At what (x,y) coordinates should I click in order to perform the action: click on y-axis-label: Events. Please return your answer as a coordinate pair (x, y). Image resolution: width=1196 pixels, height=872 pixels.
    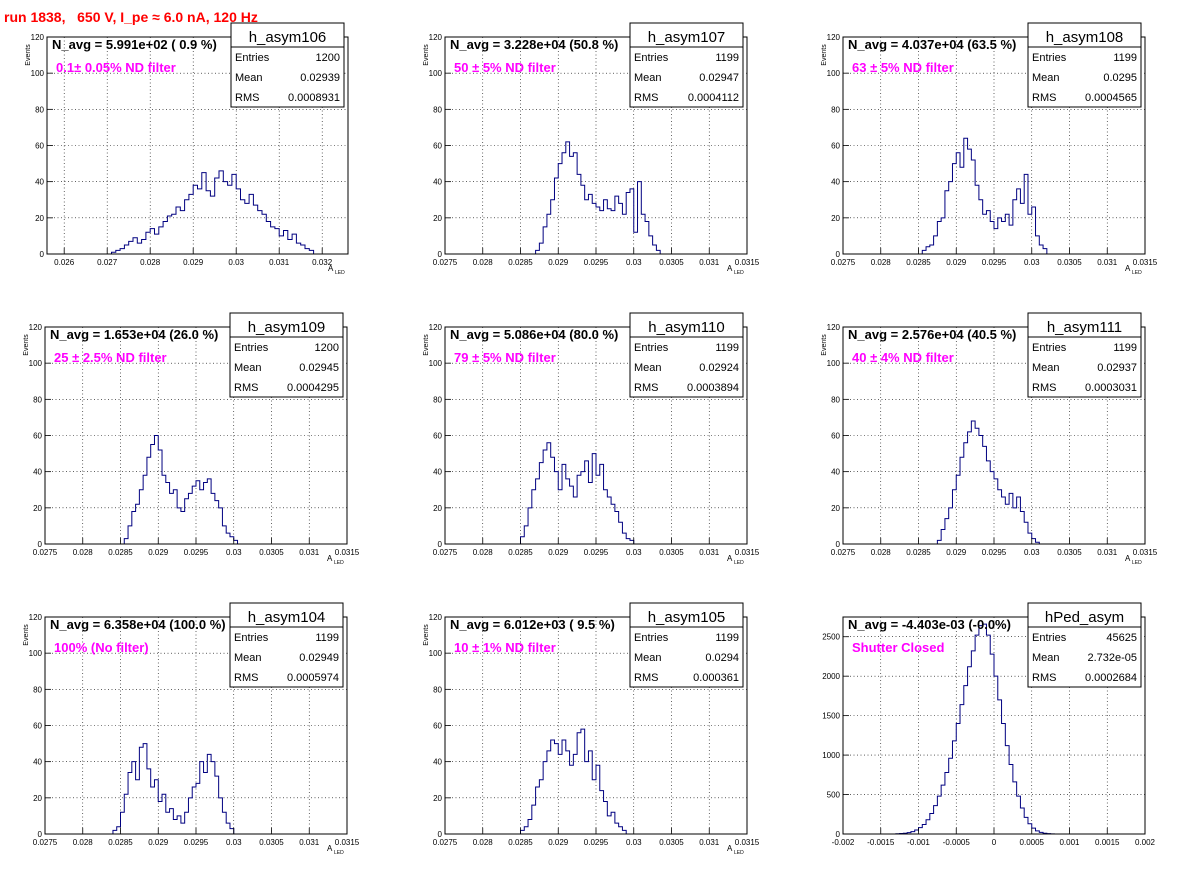
    Looking at the image, I should click on (26, 345).